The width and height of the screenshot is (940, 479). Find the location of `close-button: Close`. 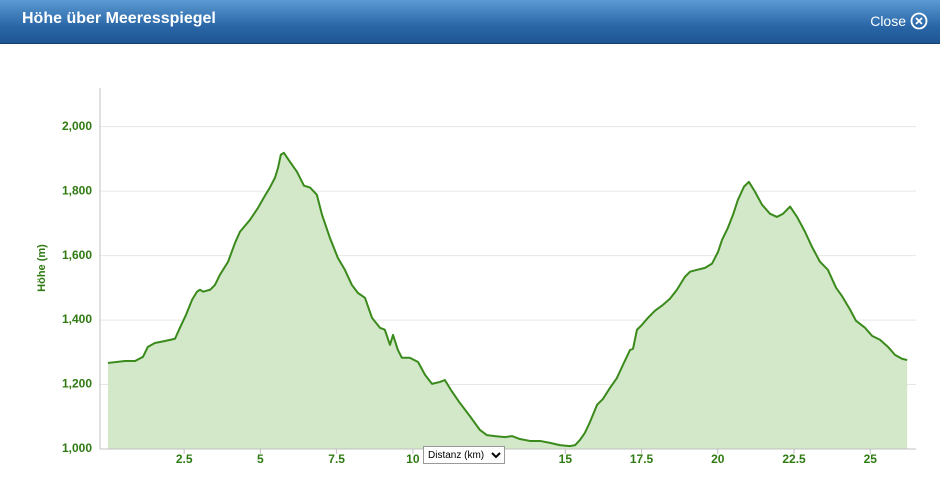

close-button: Close is located at coordinates (899, 21).